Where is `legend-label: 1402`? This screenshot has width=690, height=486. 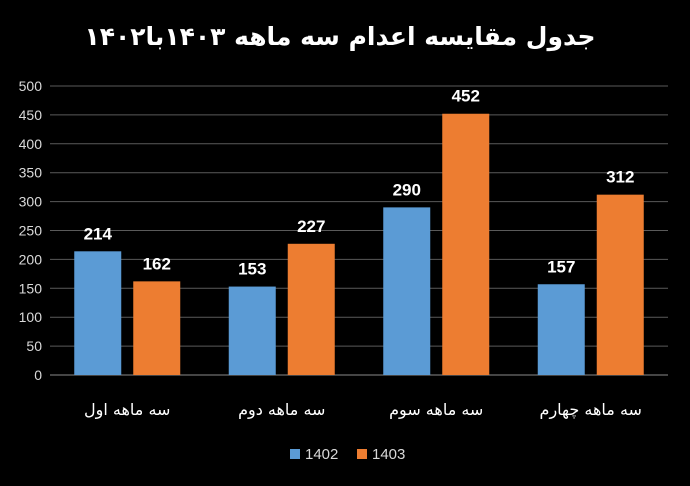 legend-label: 1402 is located at coordinates (321, 454).